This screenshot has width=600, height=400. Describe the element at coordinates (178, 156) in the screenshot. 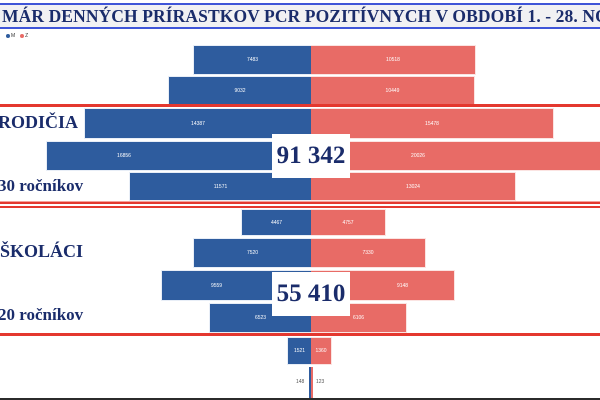

I see `bar-m: 16856` at that location.